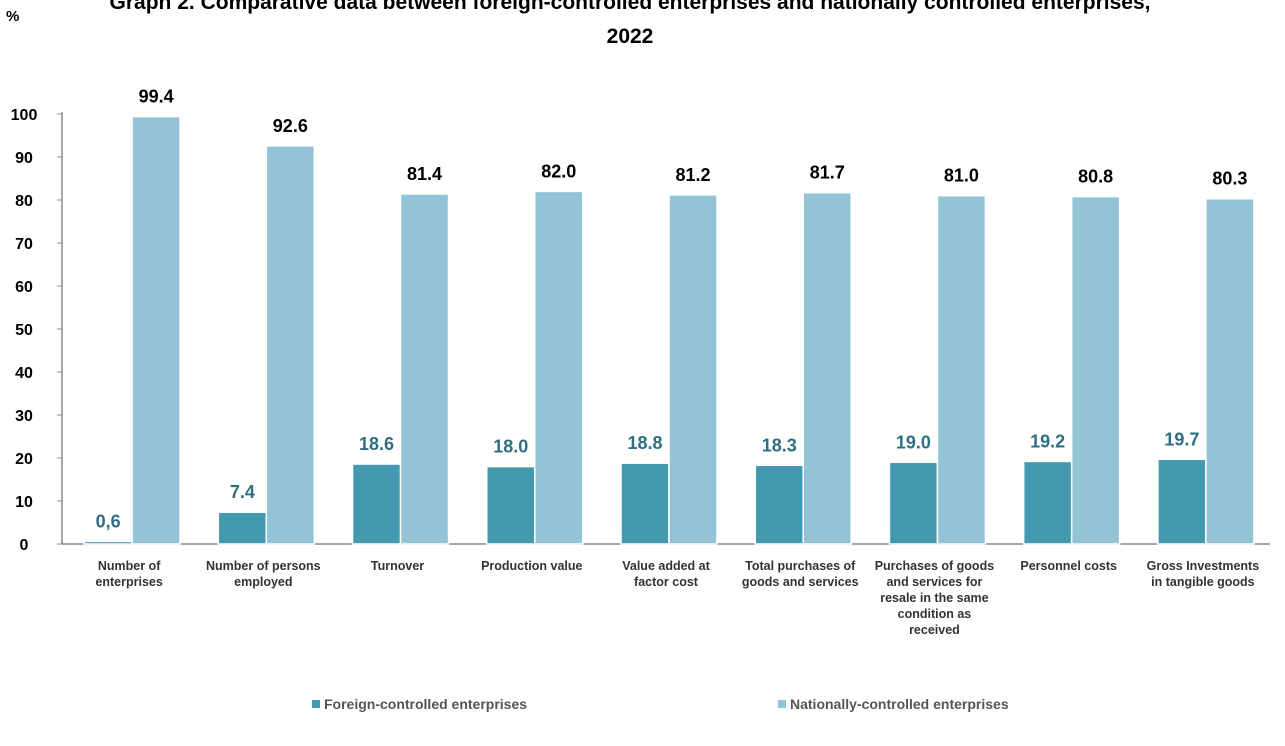 This screenshot has height=746, width=1285. What do you see at coordinates (242, 492) in the screenshot?
I see `data-label-foreign: 7.4` at bounding box center [242, 492].